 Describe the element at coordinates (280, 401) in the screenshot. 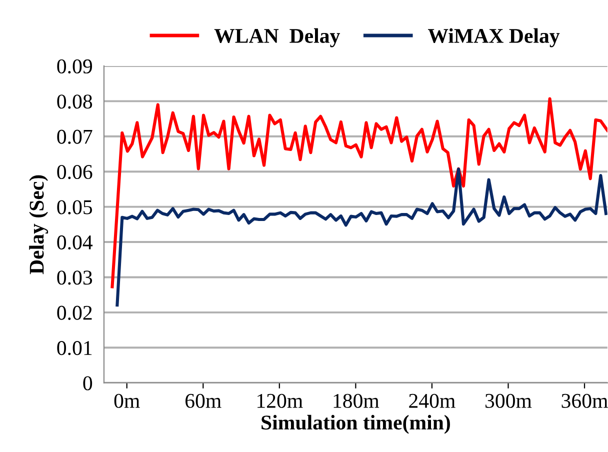

I see `x-tick-label: 120m` at that location.